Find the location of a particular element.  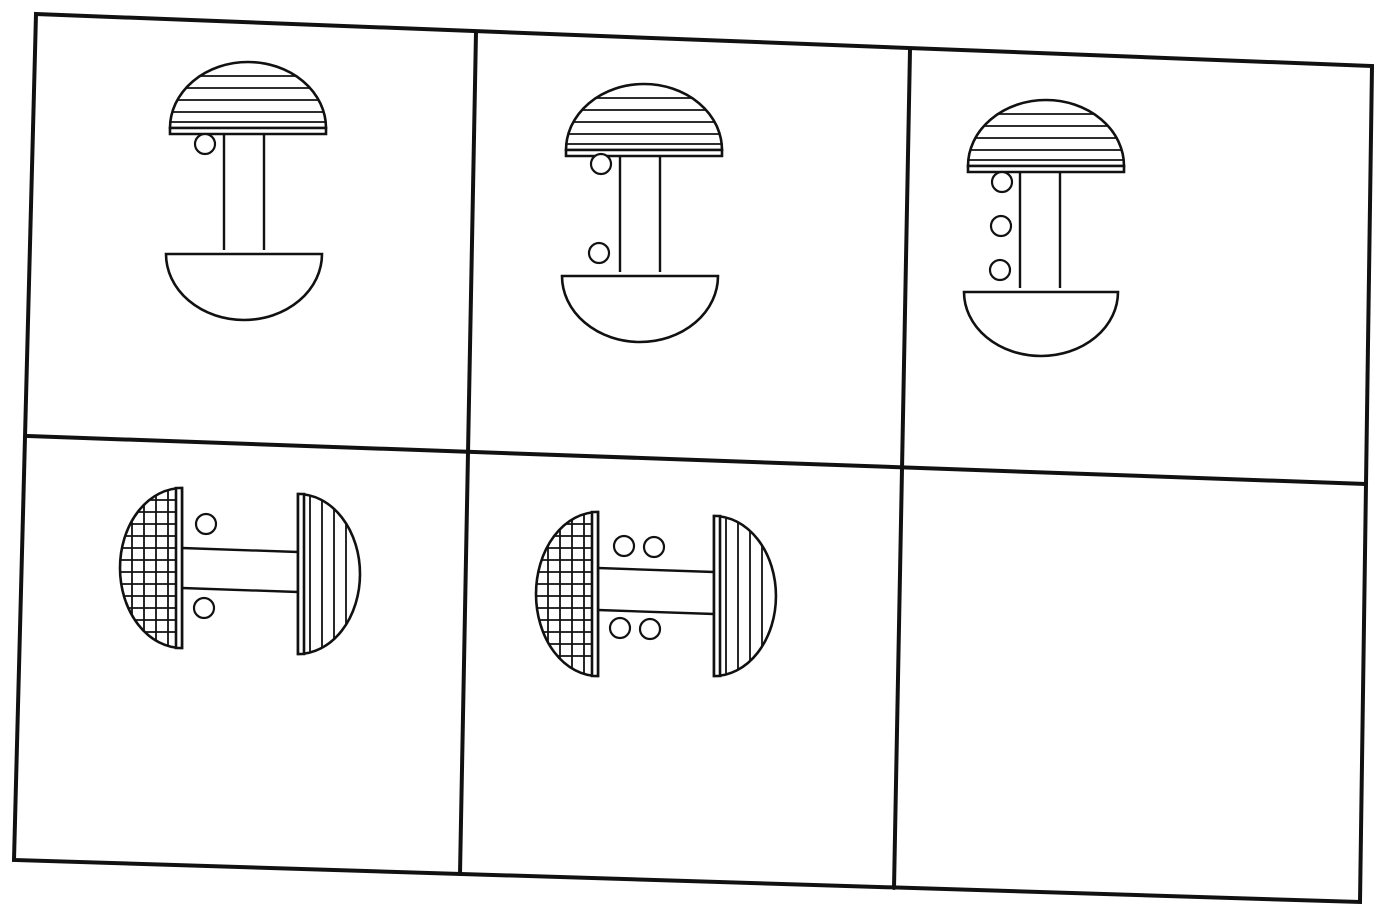

cell-4-figure is located at coordinates (240, 571).